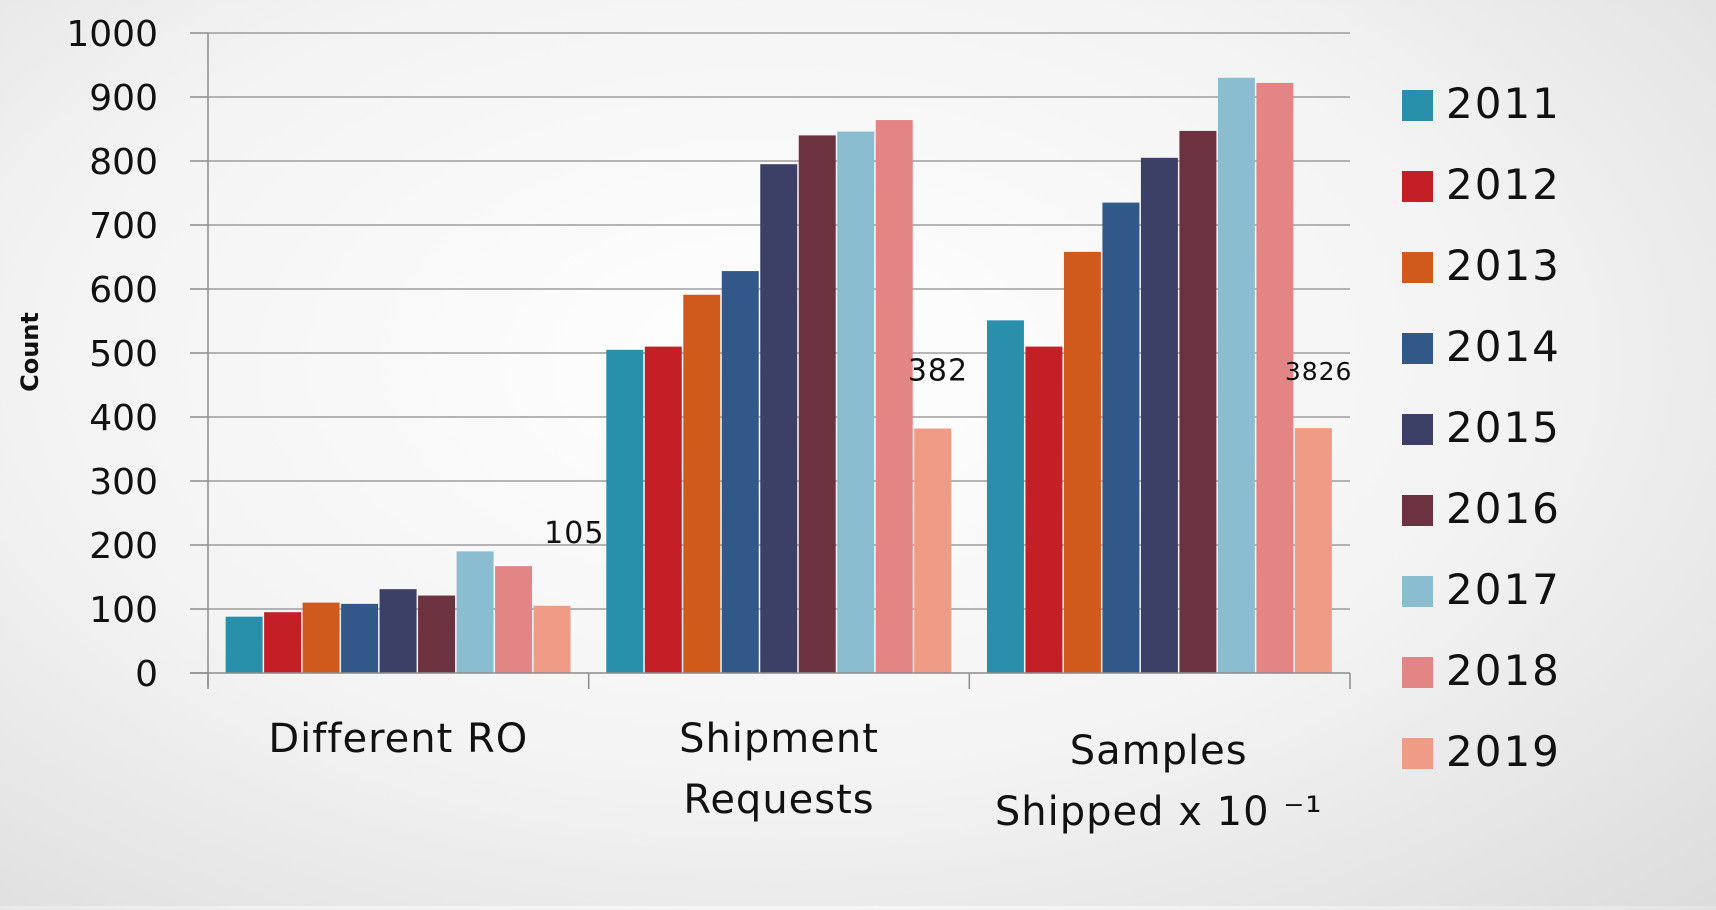 This screenshot has width=1716, height=910. What do you see at coordinates (1236, 375) in the screenshot?
I see `bar-2017-cat2` at bounding box center [1236, 375].